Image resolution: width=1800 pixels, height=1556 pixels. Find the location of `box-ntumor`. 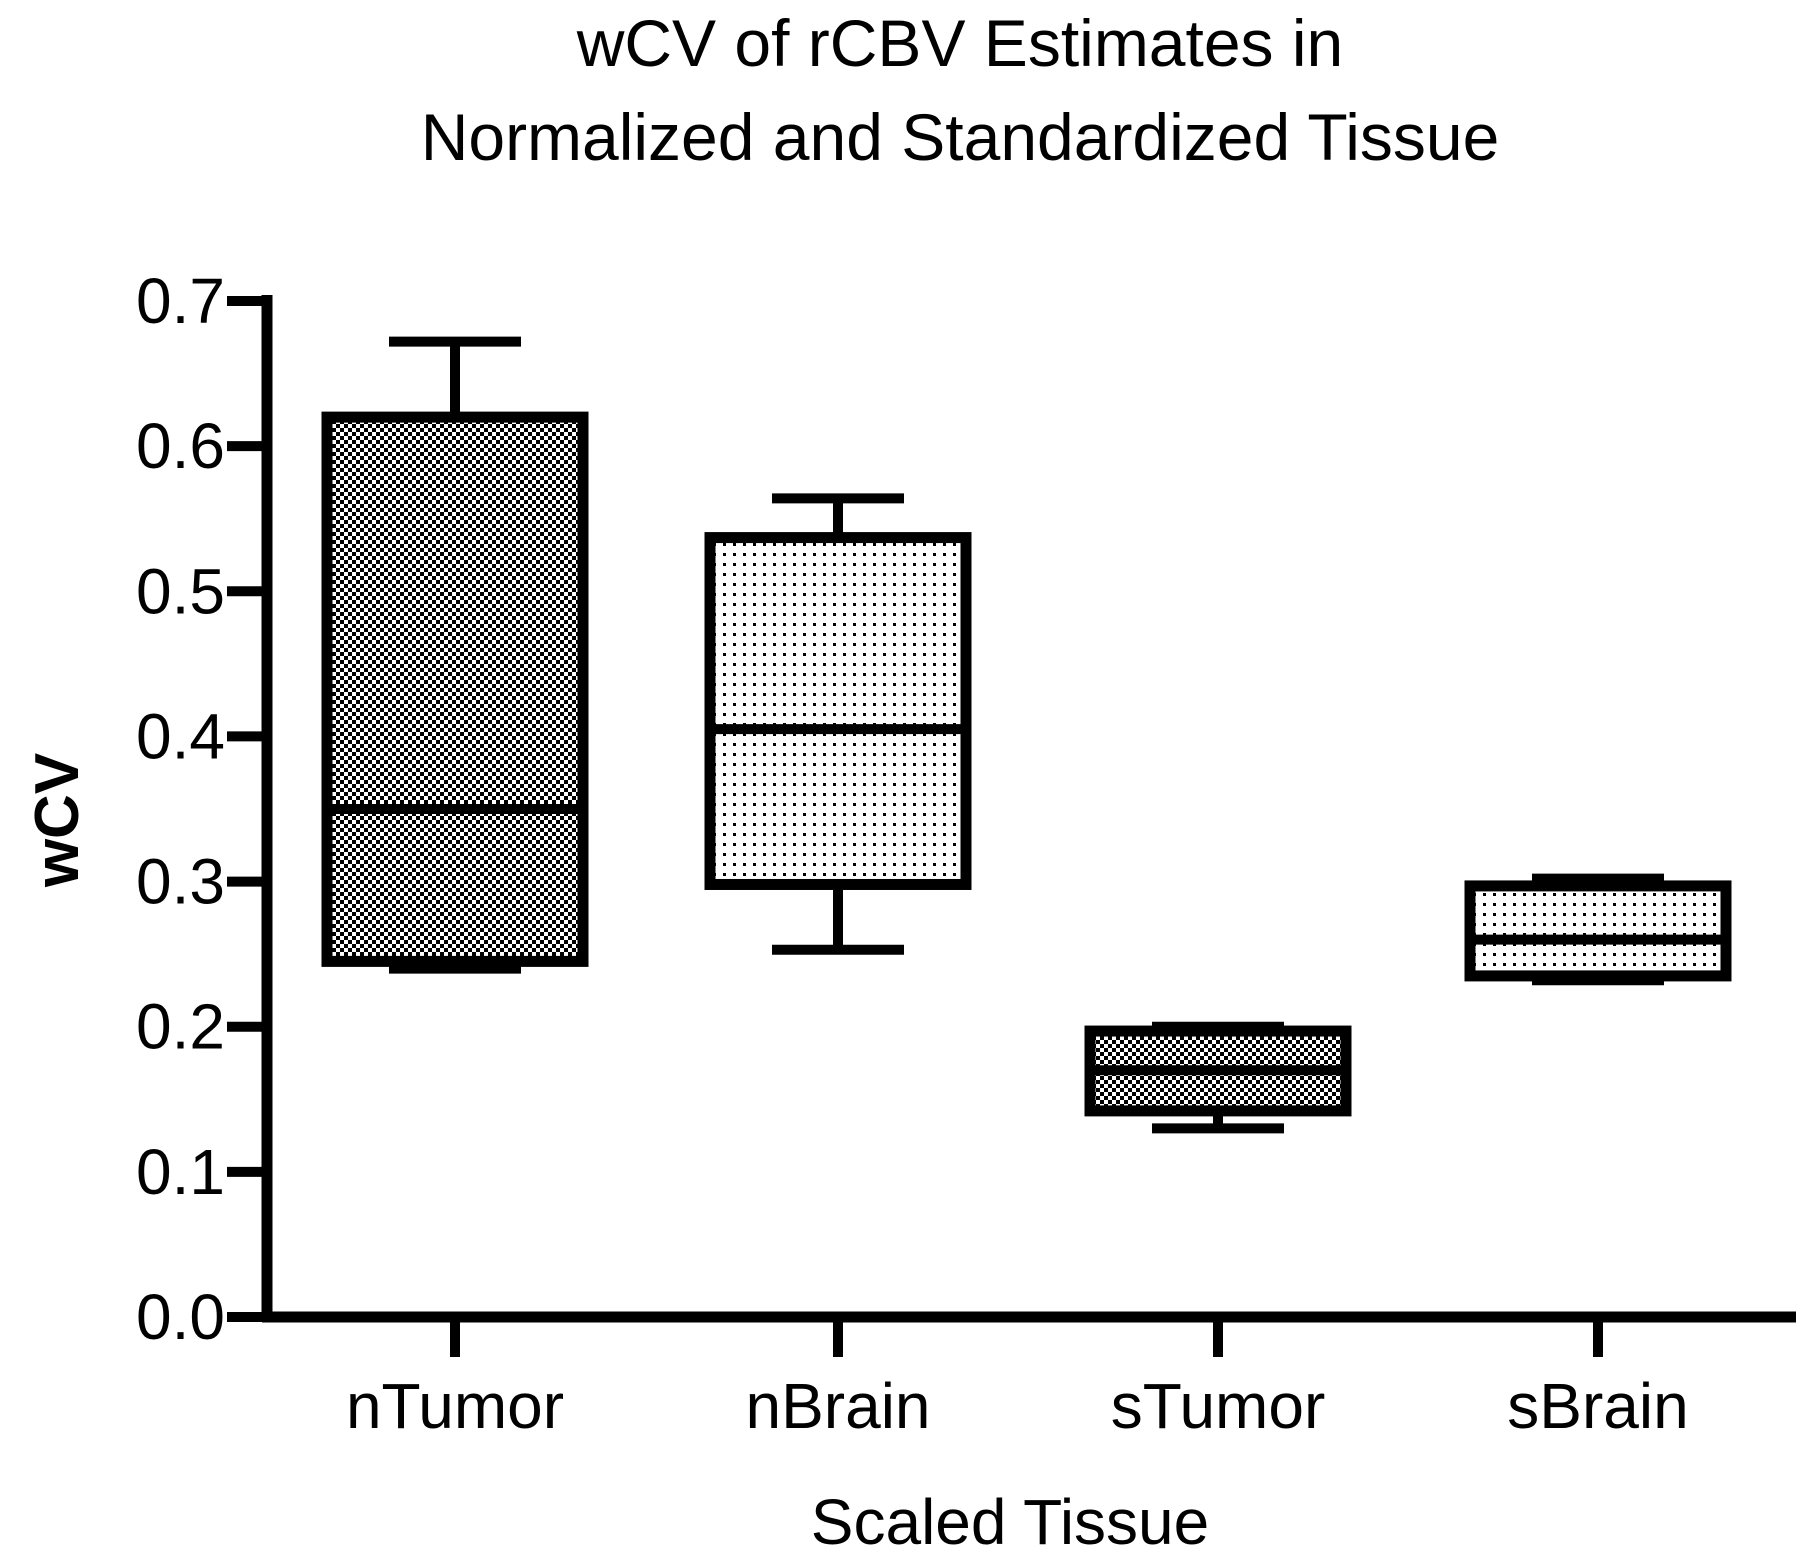

box-ntumor is located at coordinates (455, 655).